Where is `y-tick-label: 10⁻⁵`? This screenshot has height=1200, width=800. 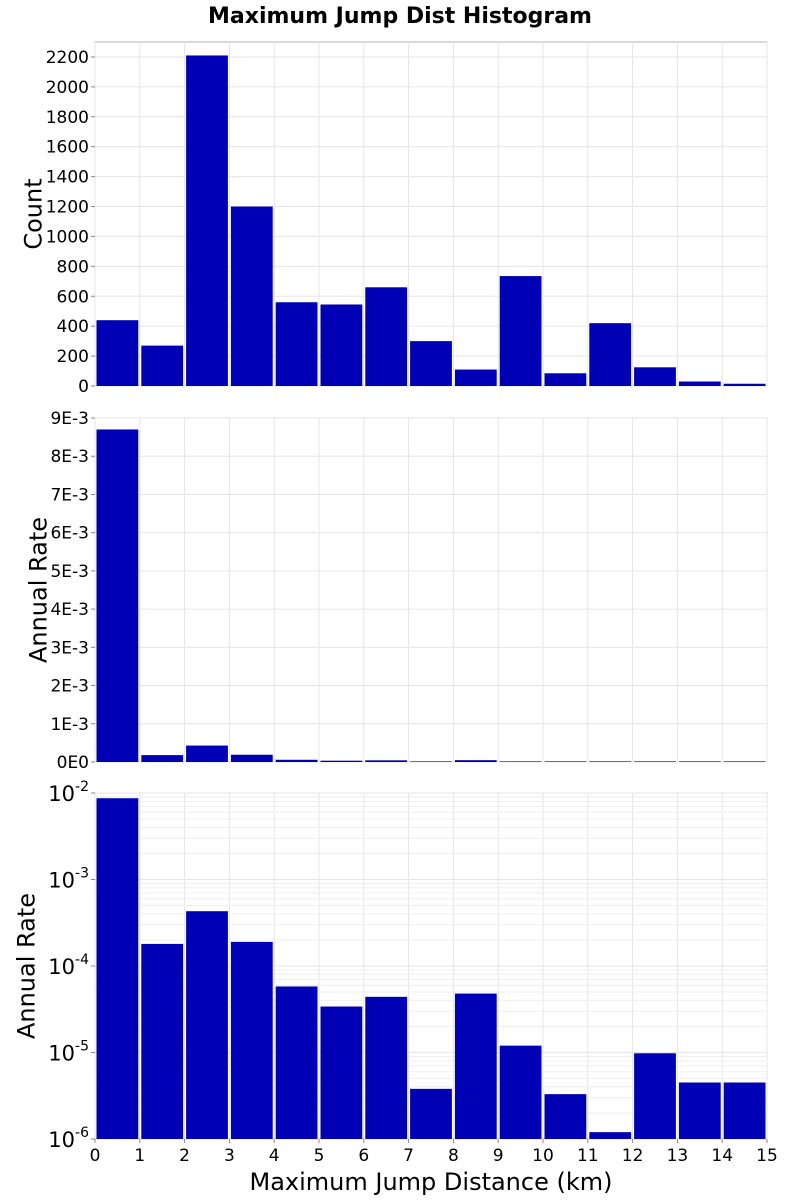 y-tick-label: 10⁻⁵ is located at coordinates (68, 1052).